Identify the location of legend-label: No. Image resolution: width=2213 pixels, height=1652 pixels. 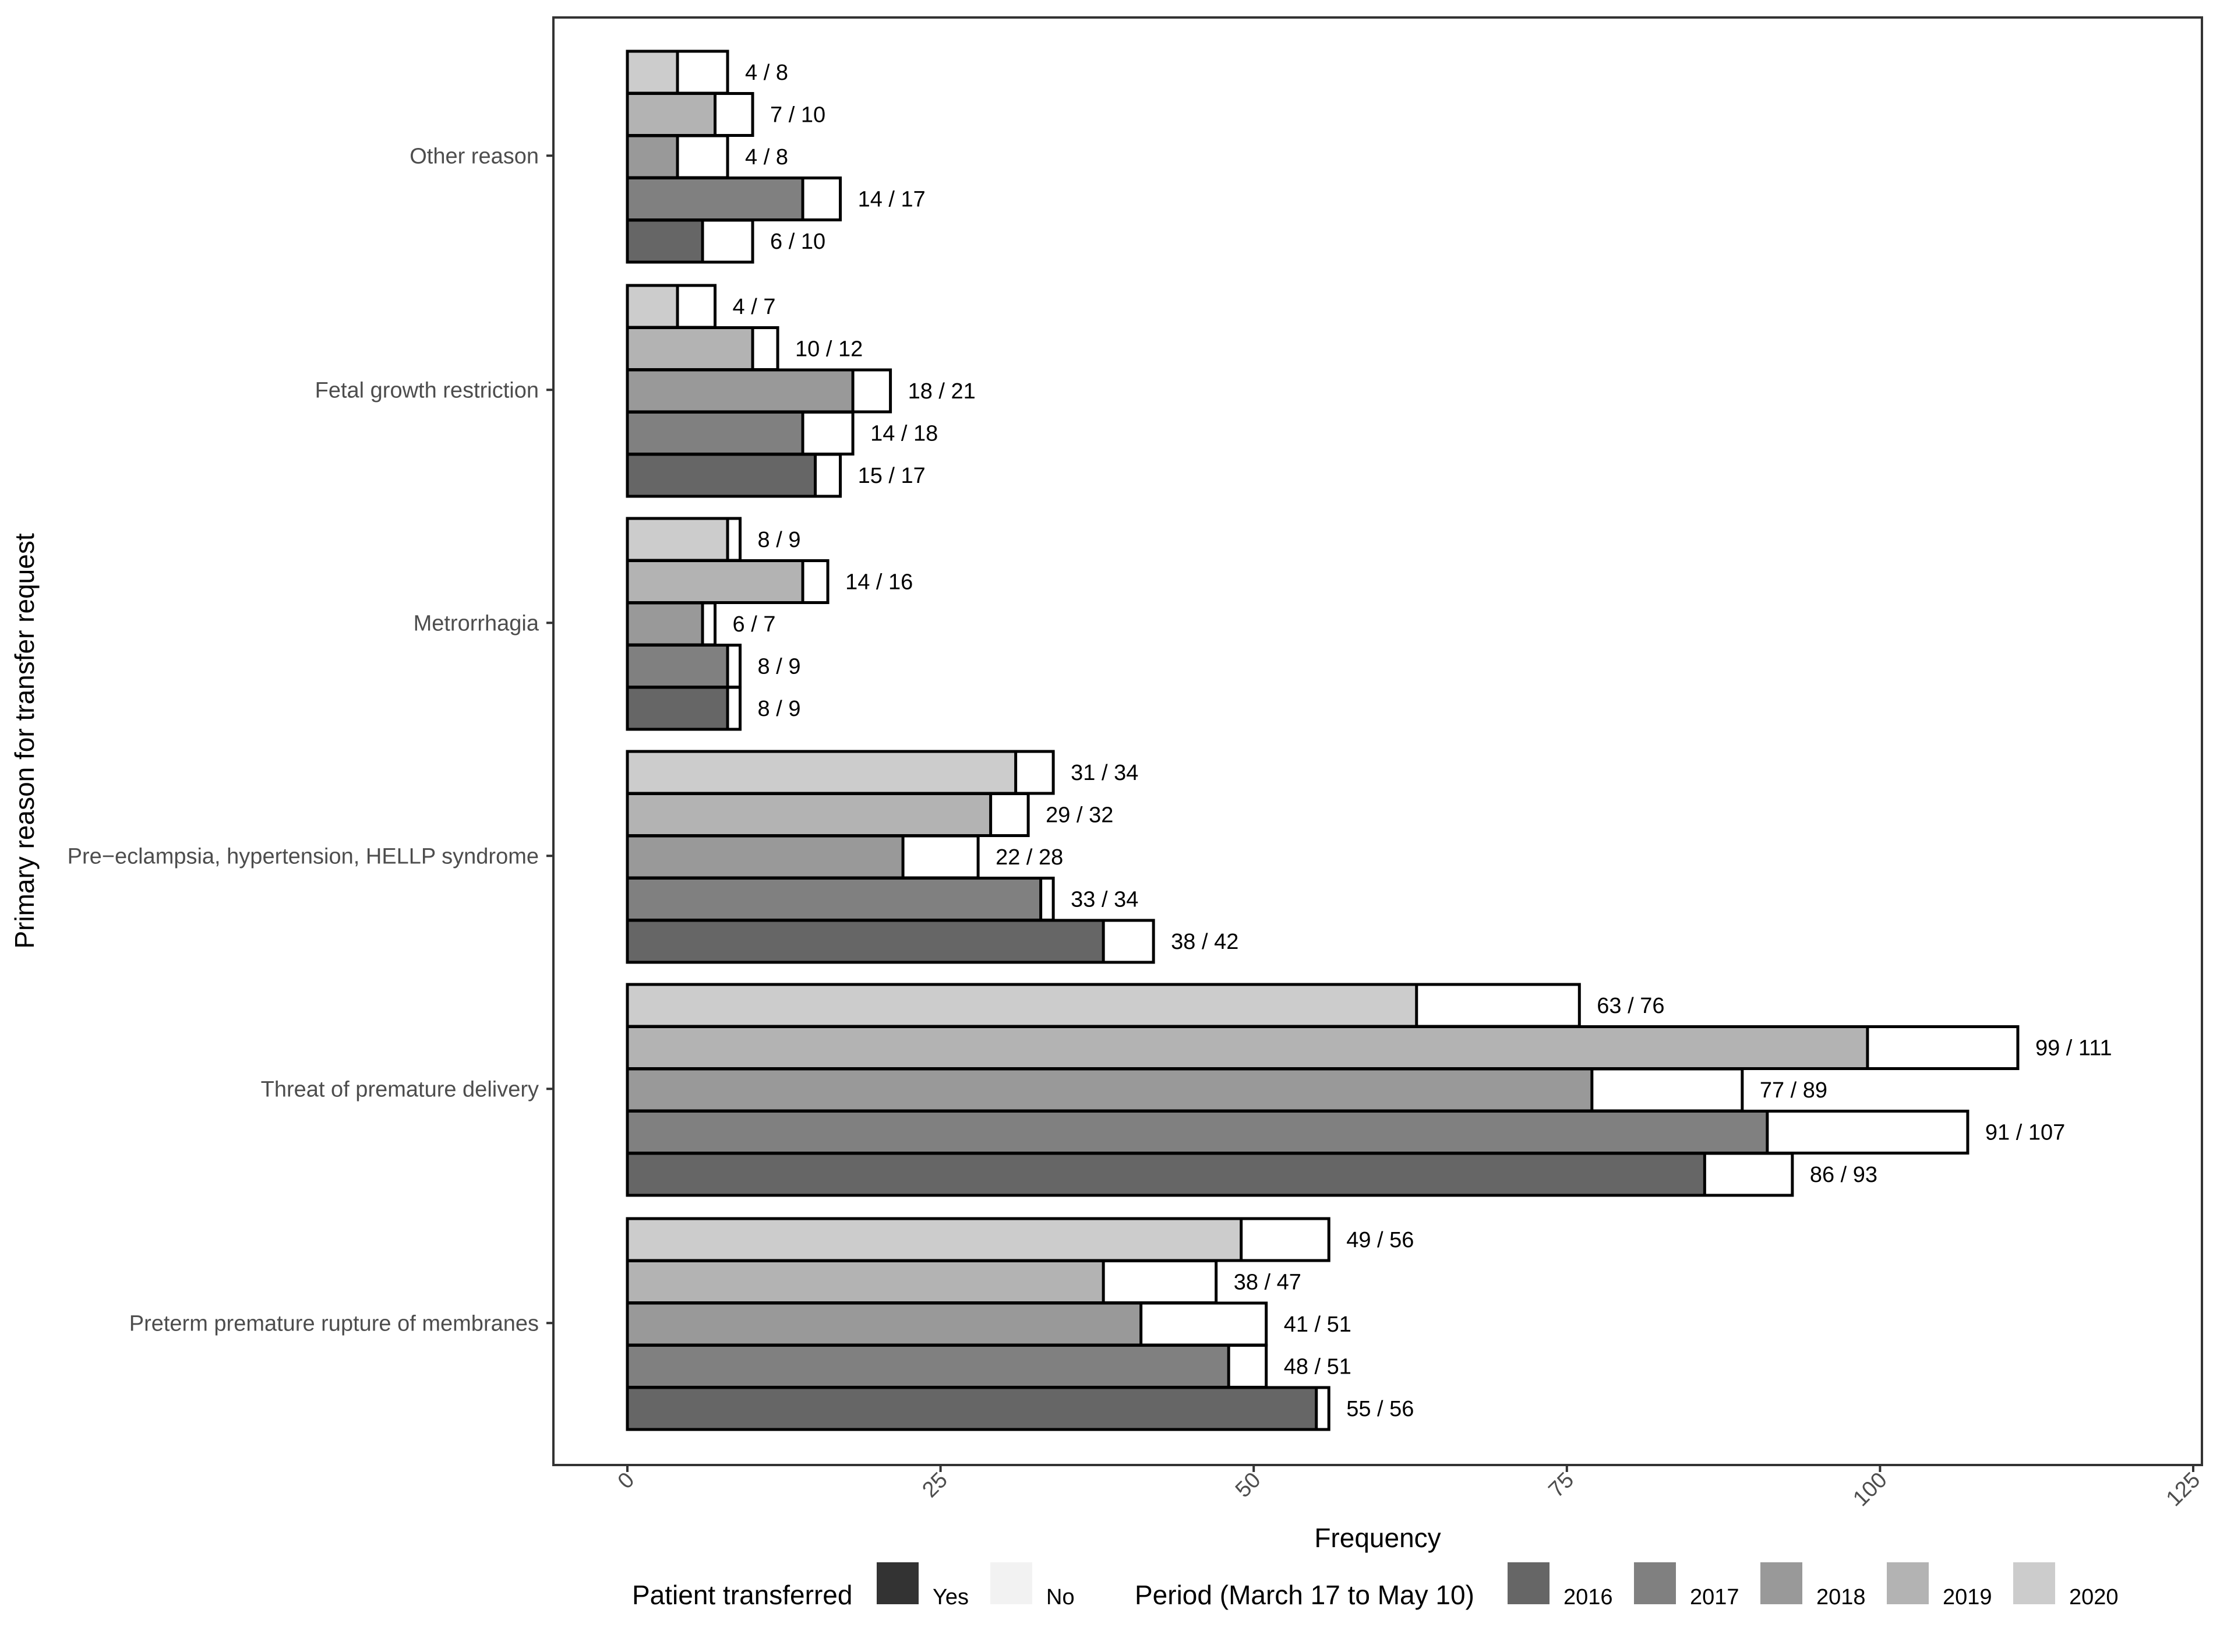
(1060, 1597).